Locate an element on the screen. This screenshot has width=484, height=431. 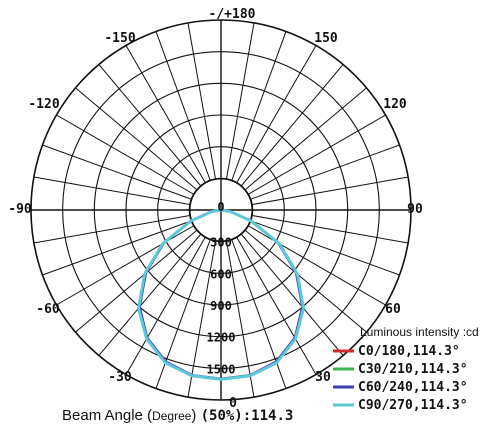
angle-label: 0 is located at coordinates (233, 403).